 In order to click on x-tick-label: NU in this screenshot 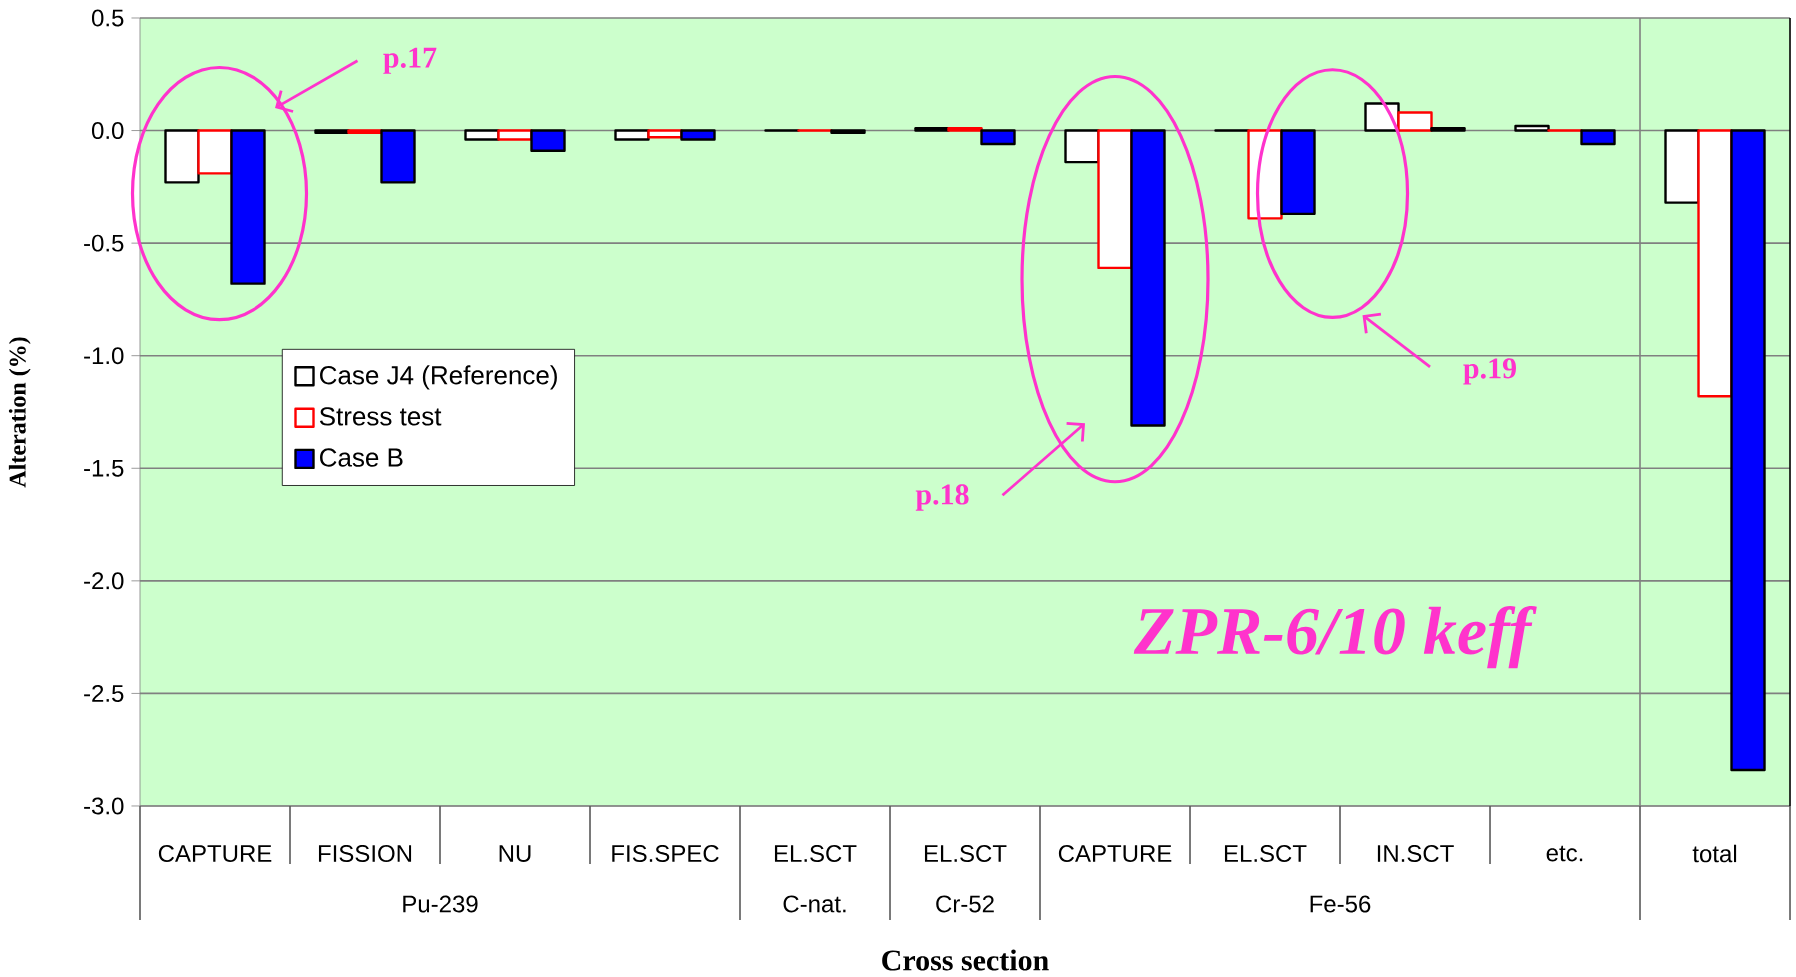, I will do `click(515, 853)`.